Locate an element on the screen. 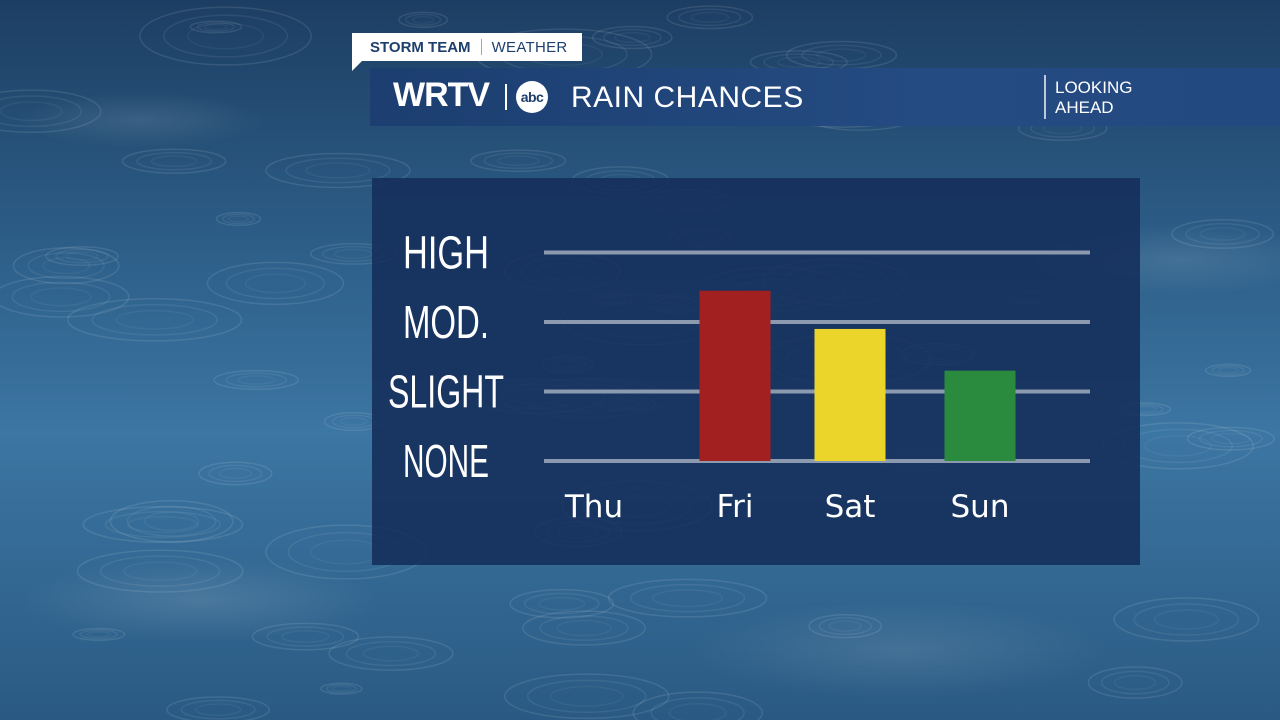 Image resolution: width=1280 pixels, height=720 pixels. storm-team-tag: STORM TEAM WEATHER is located at coordinates (467, 47).